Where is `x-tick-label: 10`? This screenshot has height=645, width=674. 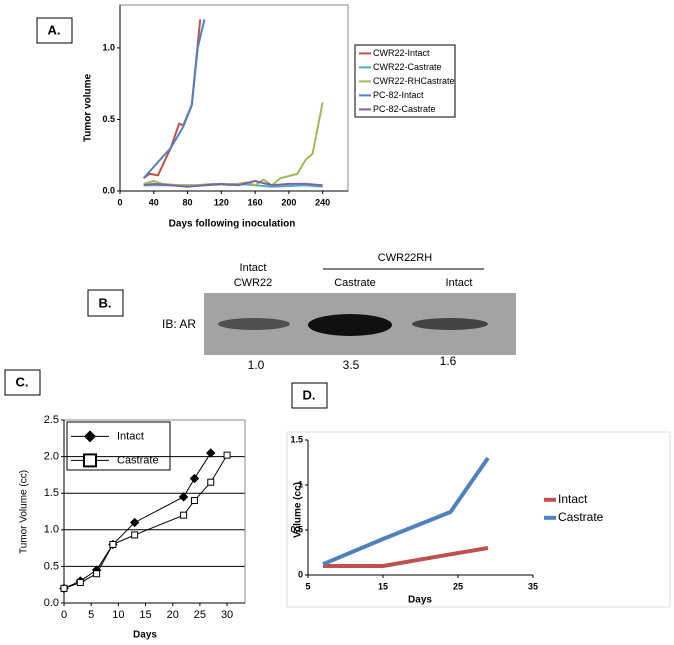 x-tick-label: 10 is located at coordinates (118, 615).